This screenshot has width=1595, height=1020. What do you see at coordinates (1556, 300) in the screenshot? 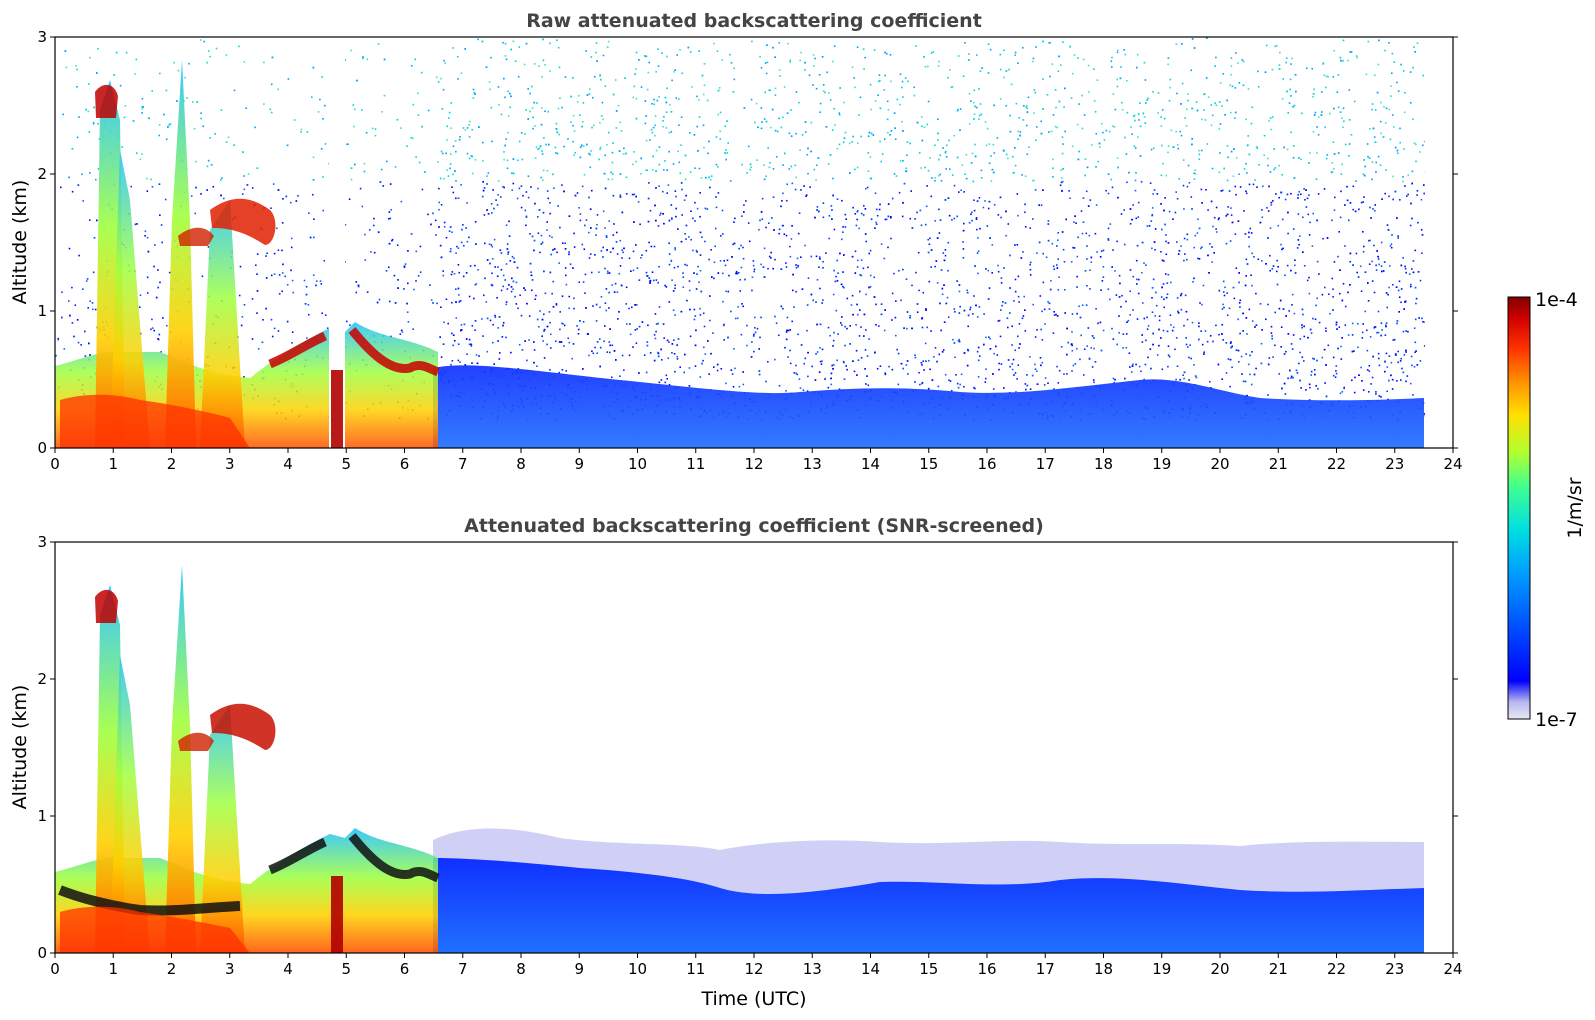
I see `colorbar-max-label: 1e-4` at bounding box center [1556, 300].